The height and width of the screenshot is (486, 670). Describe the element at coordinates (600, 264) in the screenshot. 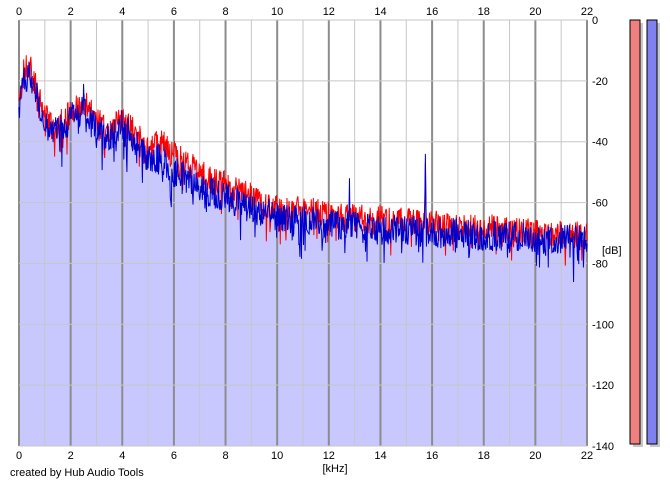

I see `y-tick-label: -80` at that location.